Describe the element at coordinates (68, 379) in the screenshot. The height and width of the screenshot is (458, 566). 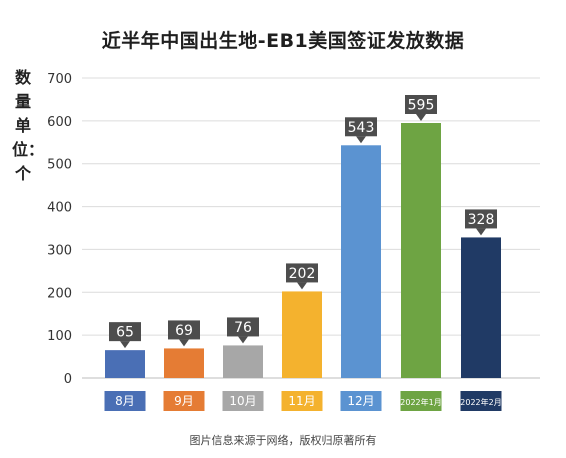
I see `y-tick-label: 0` at that location.